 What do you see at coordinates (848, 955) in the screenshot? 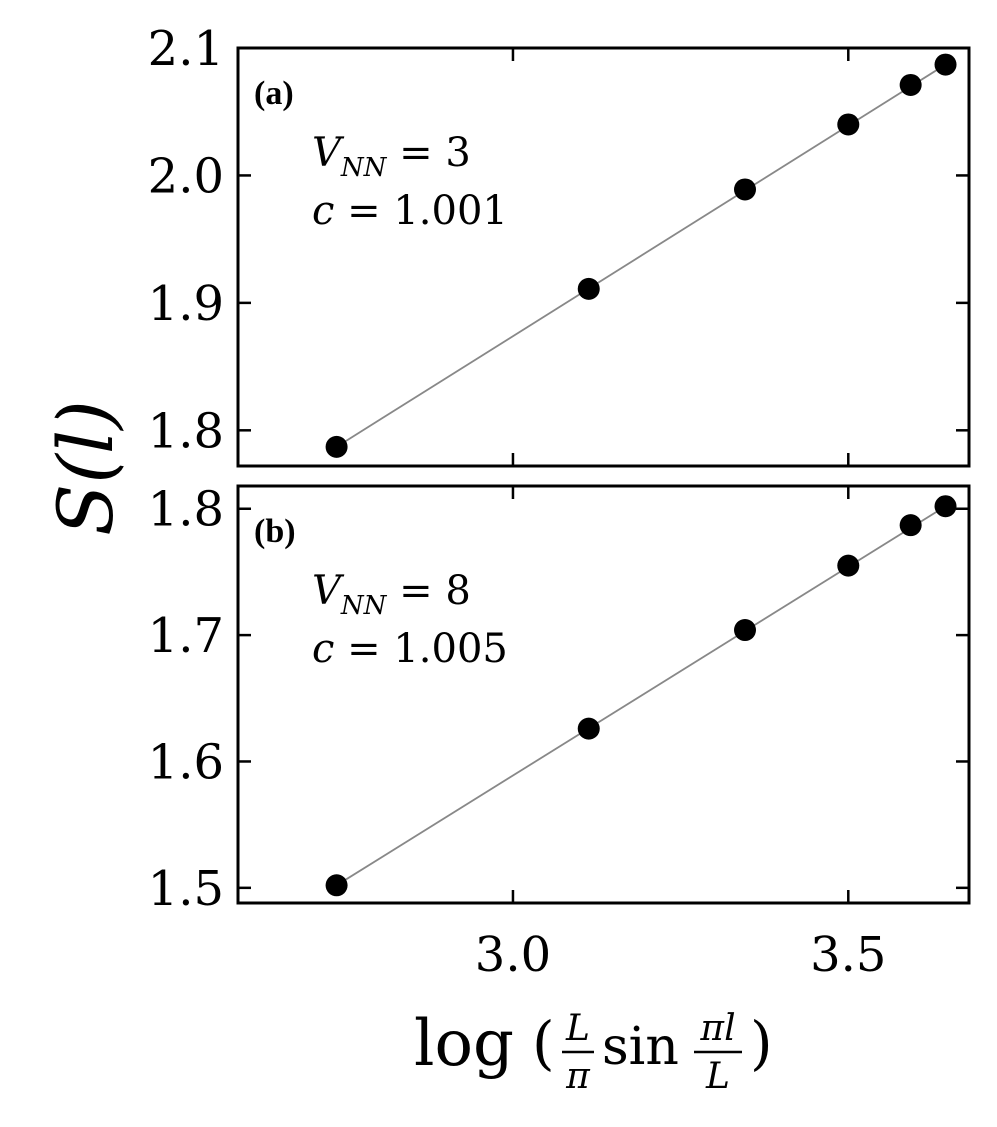
I see `x-tick-label: 3.5` at bounding box center [848, 955].